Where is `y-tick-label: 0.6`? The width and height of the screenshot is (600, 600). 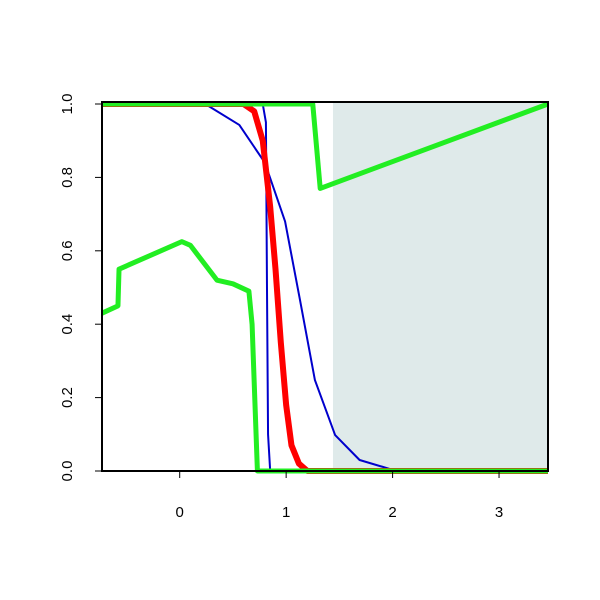 y-tick-label: 0.6 is located at coordinates (67, 250).